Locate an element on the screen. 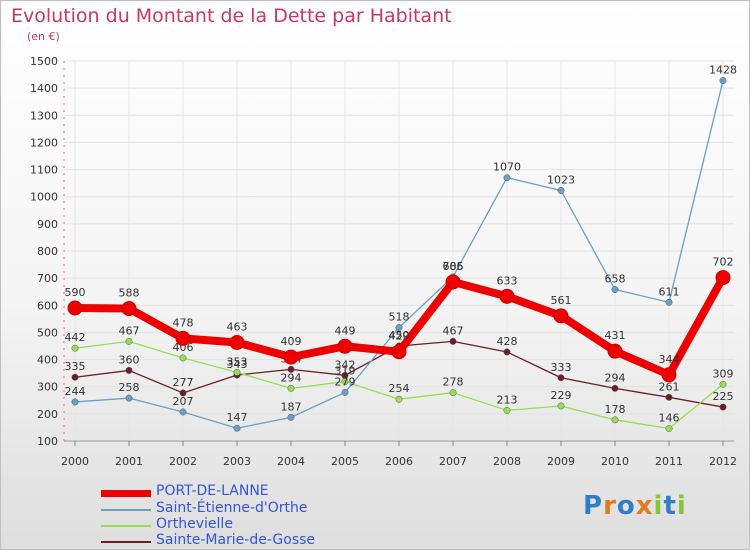 This screenshot has width=750, height=550. data-label: 442 is located at coordinates (75, 337).